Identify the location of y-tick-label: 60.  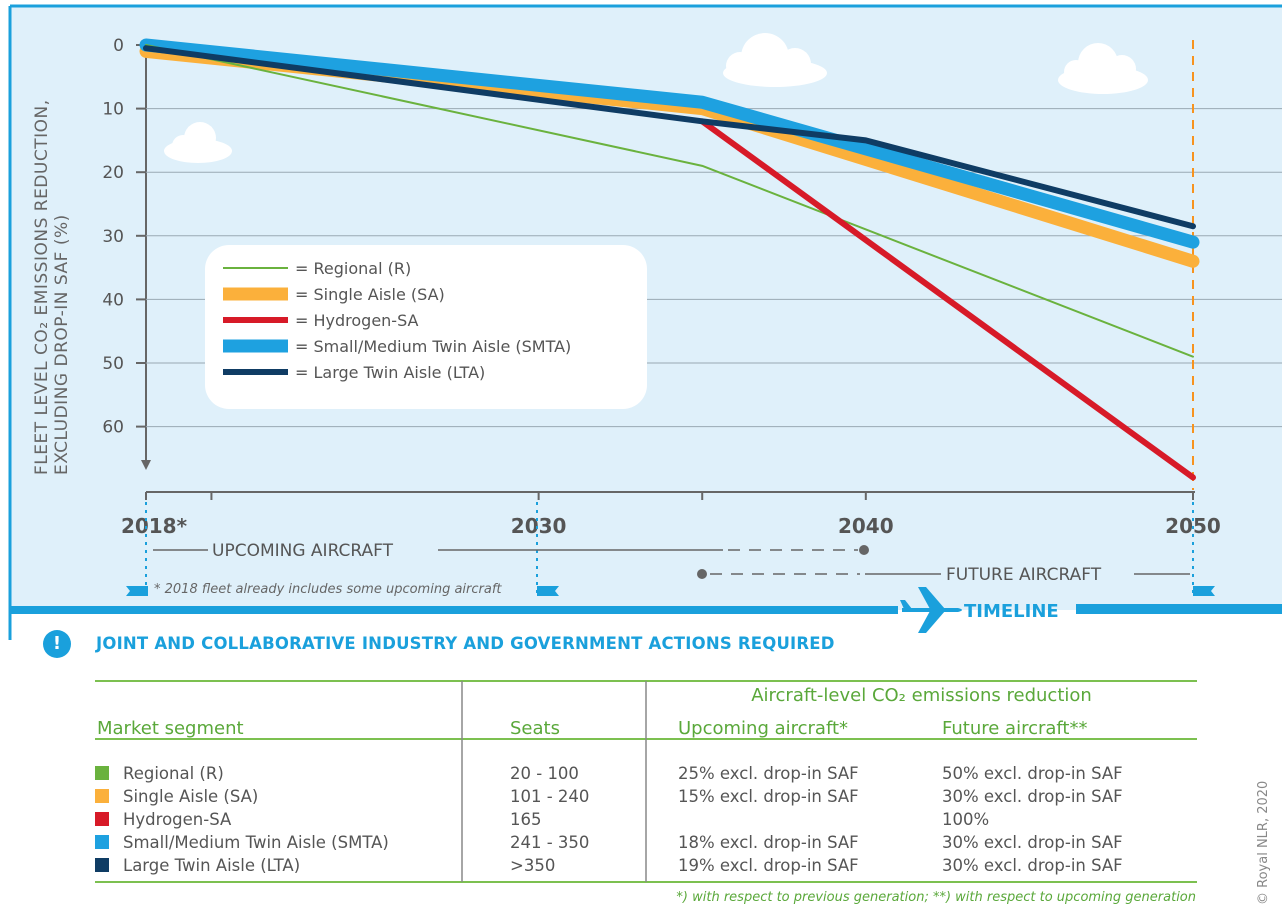
(113, 428).